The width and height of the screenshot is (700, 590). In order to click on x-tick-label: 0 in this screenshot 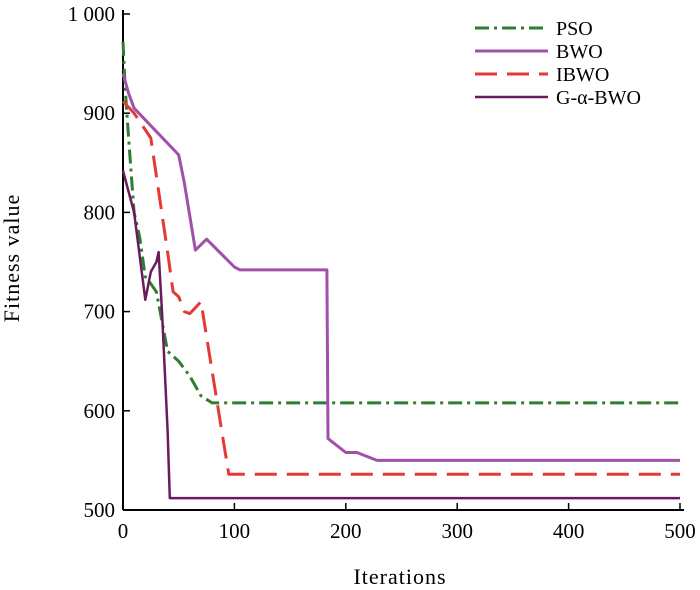, I will do `click(123, 531)`.